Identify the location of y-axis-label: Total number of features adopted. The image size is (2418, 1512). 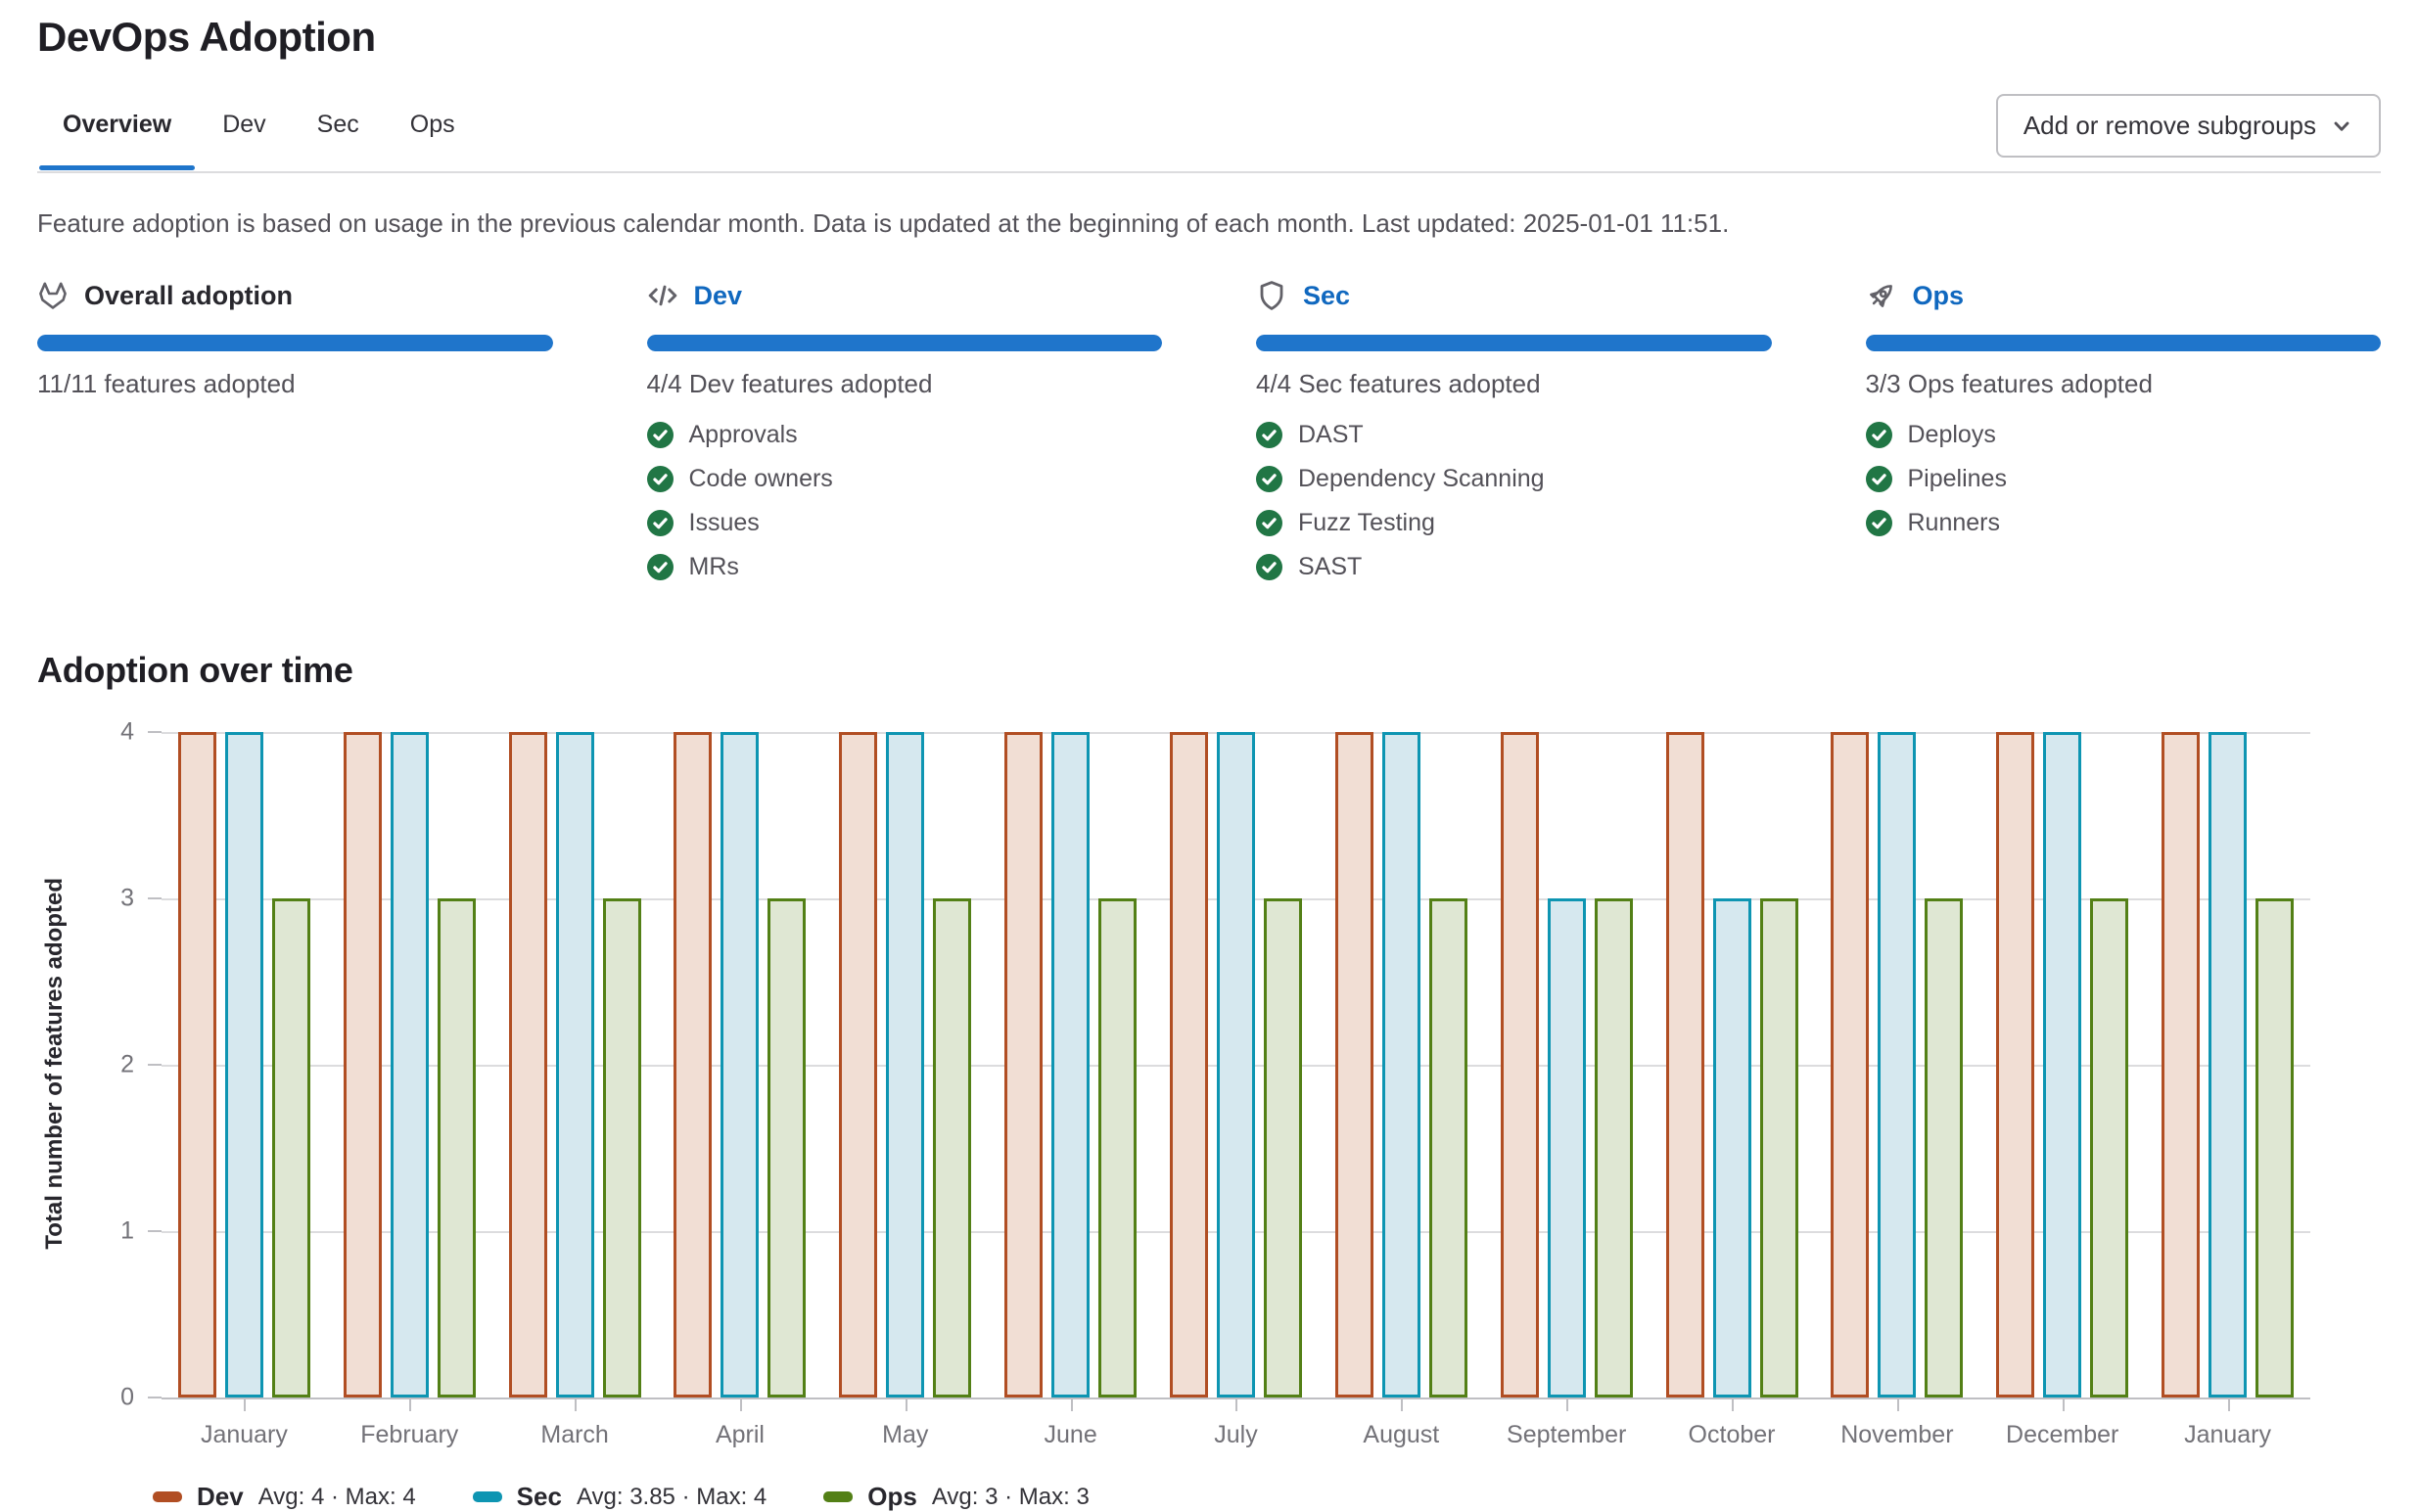
(54, 1064).